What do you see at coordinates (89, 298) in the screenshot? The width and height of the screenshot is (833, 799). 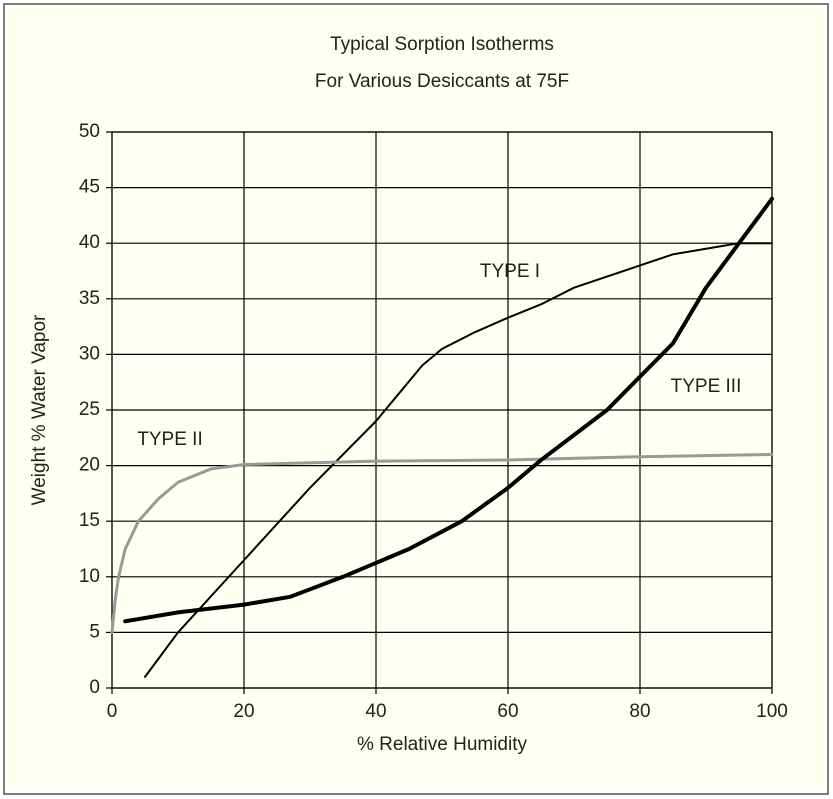 I see `y-tick-label: 35` at bounding box center [89, 298].